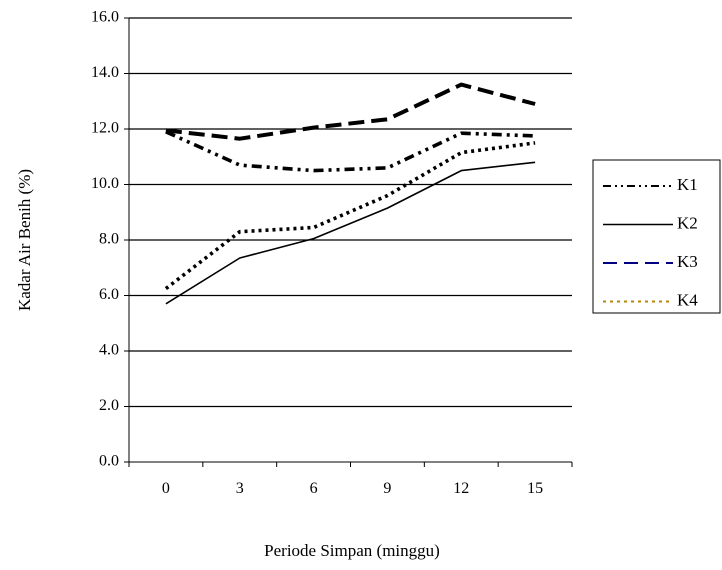 The height and width of the screenshot is (570, 722). Describe the element at coordinates (461, 488) in the screenshot. I see `x-tick-label: 12` at that location.